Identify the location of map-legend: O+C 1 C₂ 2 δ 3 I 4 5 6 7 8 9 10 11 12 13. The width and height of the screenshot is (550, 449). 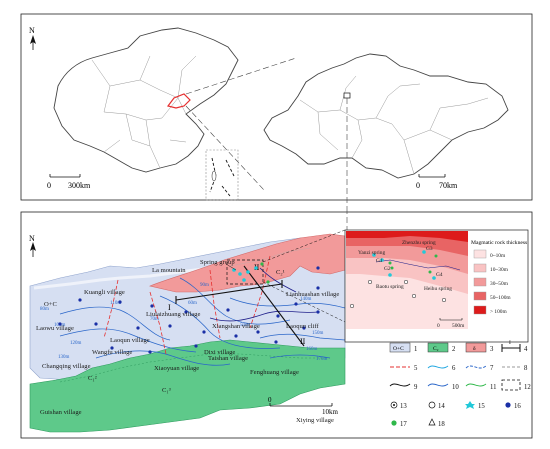
(460, 384).